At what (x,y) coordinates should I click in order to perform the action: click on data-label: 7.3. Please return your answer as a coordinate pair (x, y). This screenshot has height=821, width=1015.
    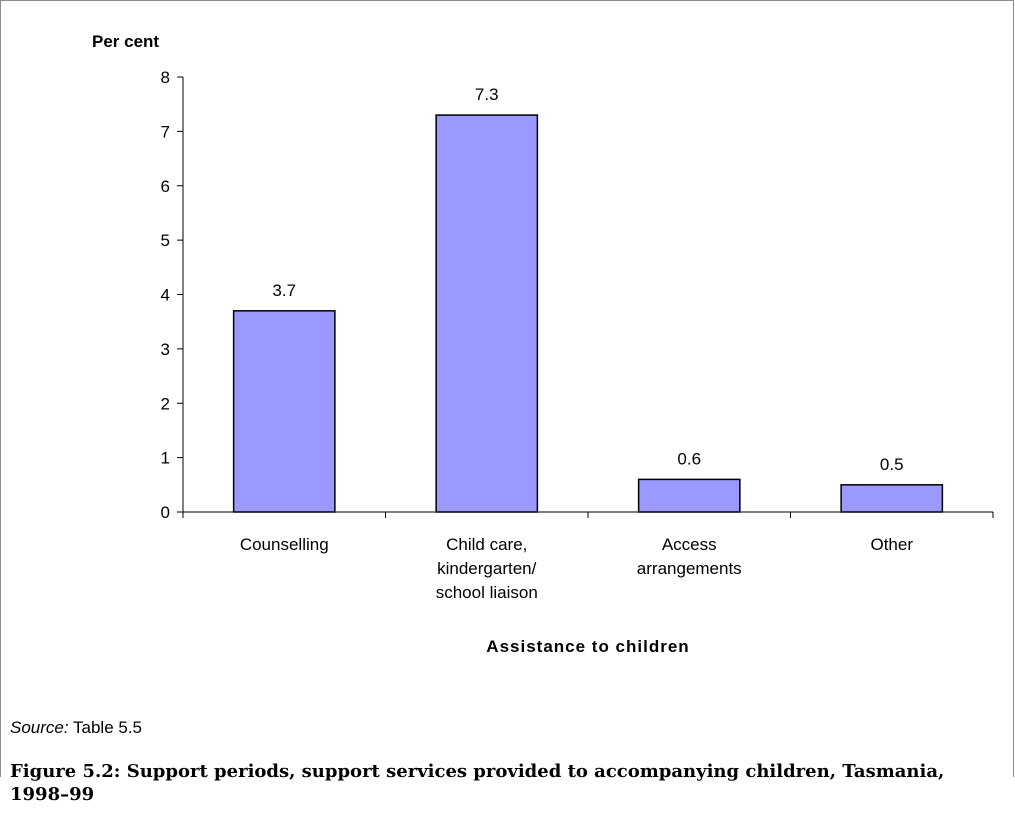
    Looking at the image, I should click on (487, 94).